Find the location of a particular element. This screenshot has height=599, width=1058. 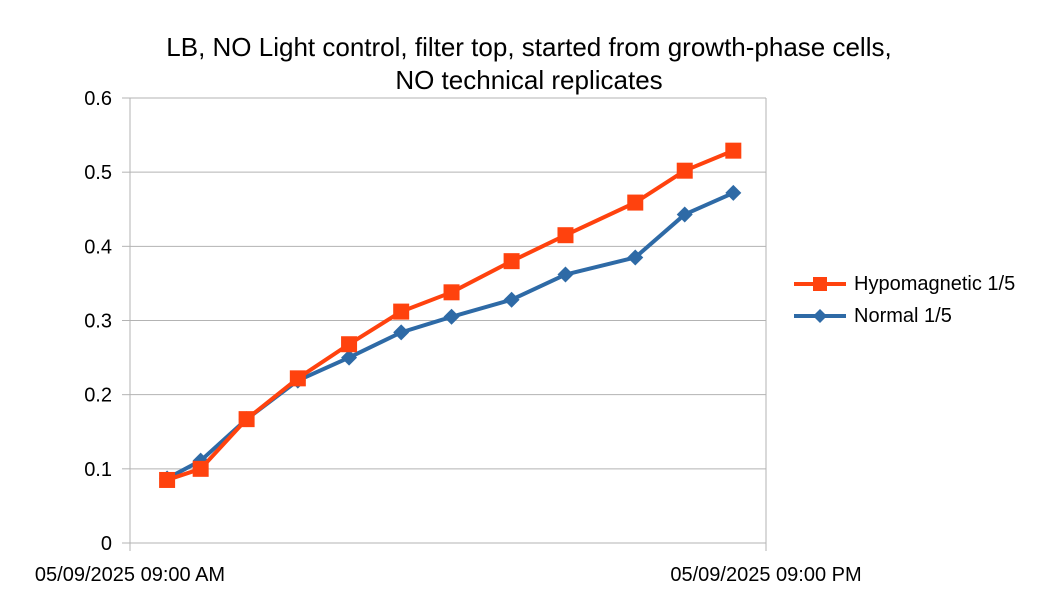

y-tick-label-5: 0.5 is located at coordinates (98, 173).